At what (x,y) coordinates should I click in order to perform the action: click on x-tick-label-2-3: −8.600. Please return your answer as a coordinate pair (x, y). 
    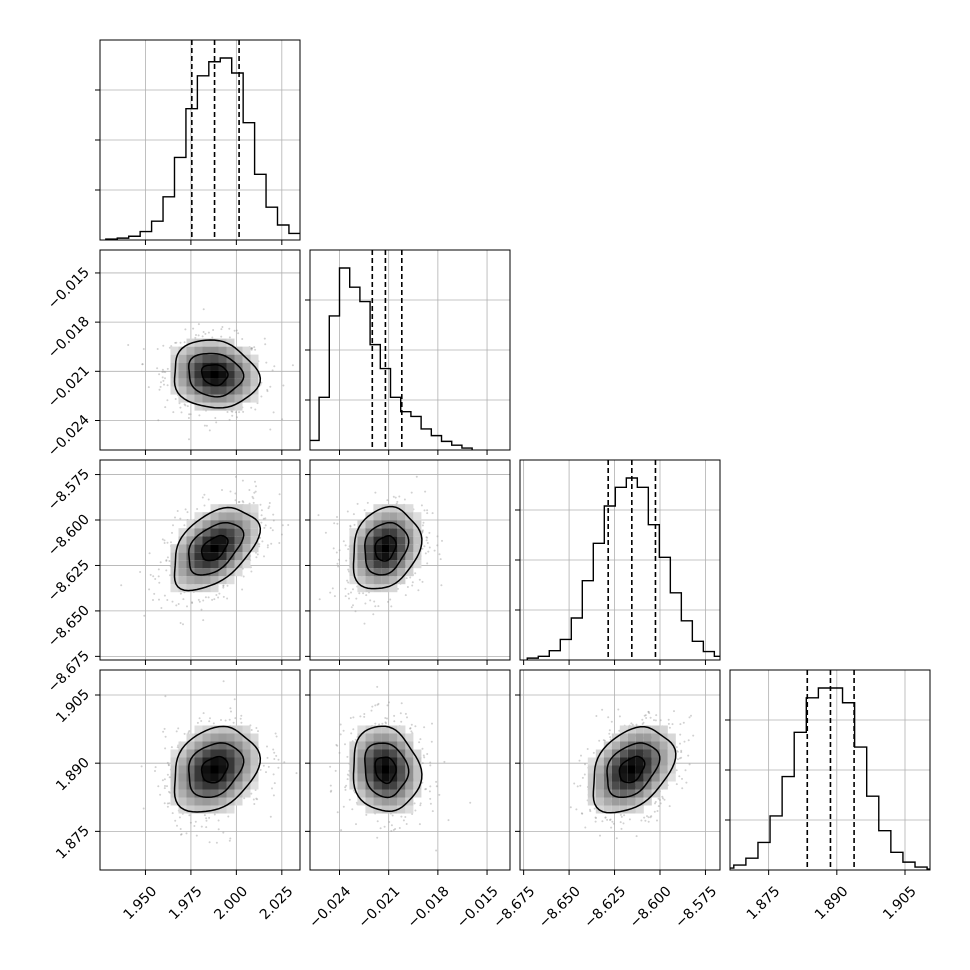
    Looking at the image, I should click on (651, 907).